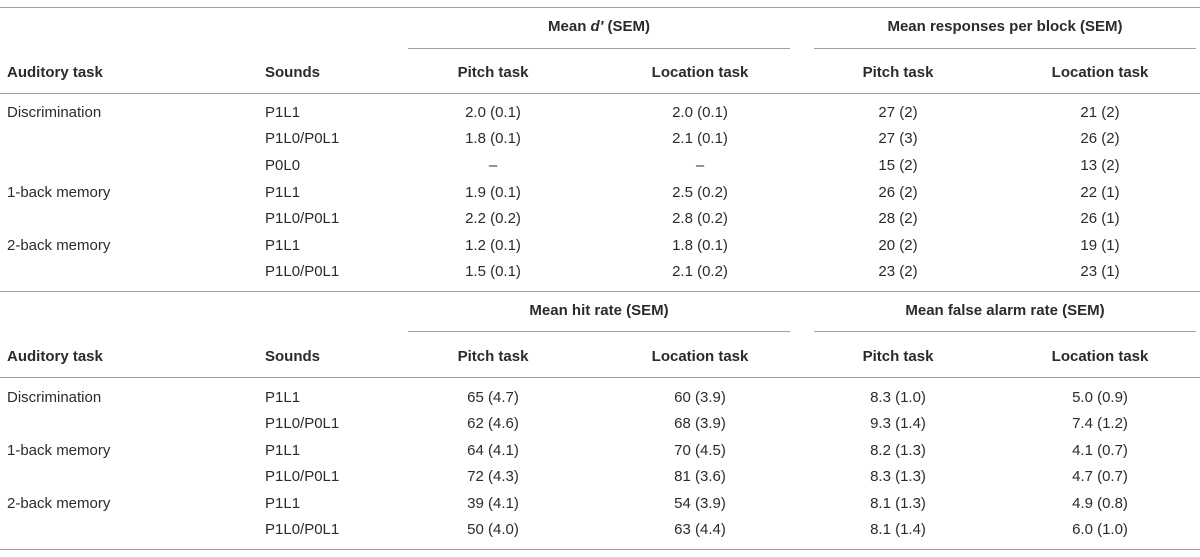  I want to click on value-cell: 27 (3), so click(898, 138).